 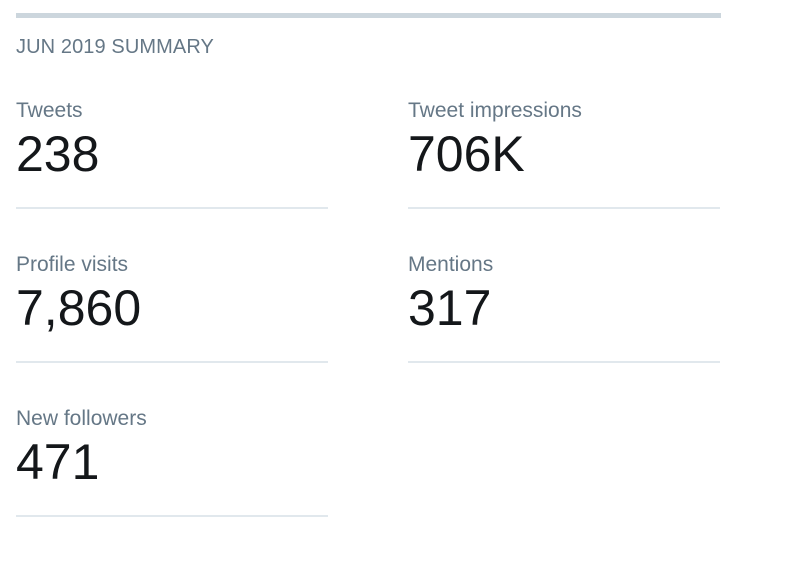 What do you see at coordinates (49, 110) in the screenshot?
I see `metric-label: Tweets` at bounding box center [49, 110].